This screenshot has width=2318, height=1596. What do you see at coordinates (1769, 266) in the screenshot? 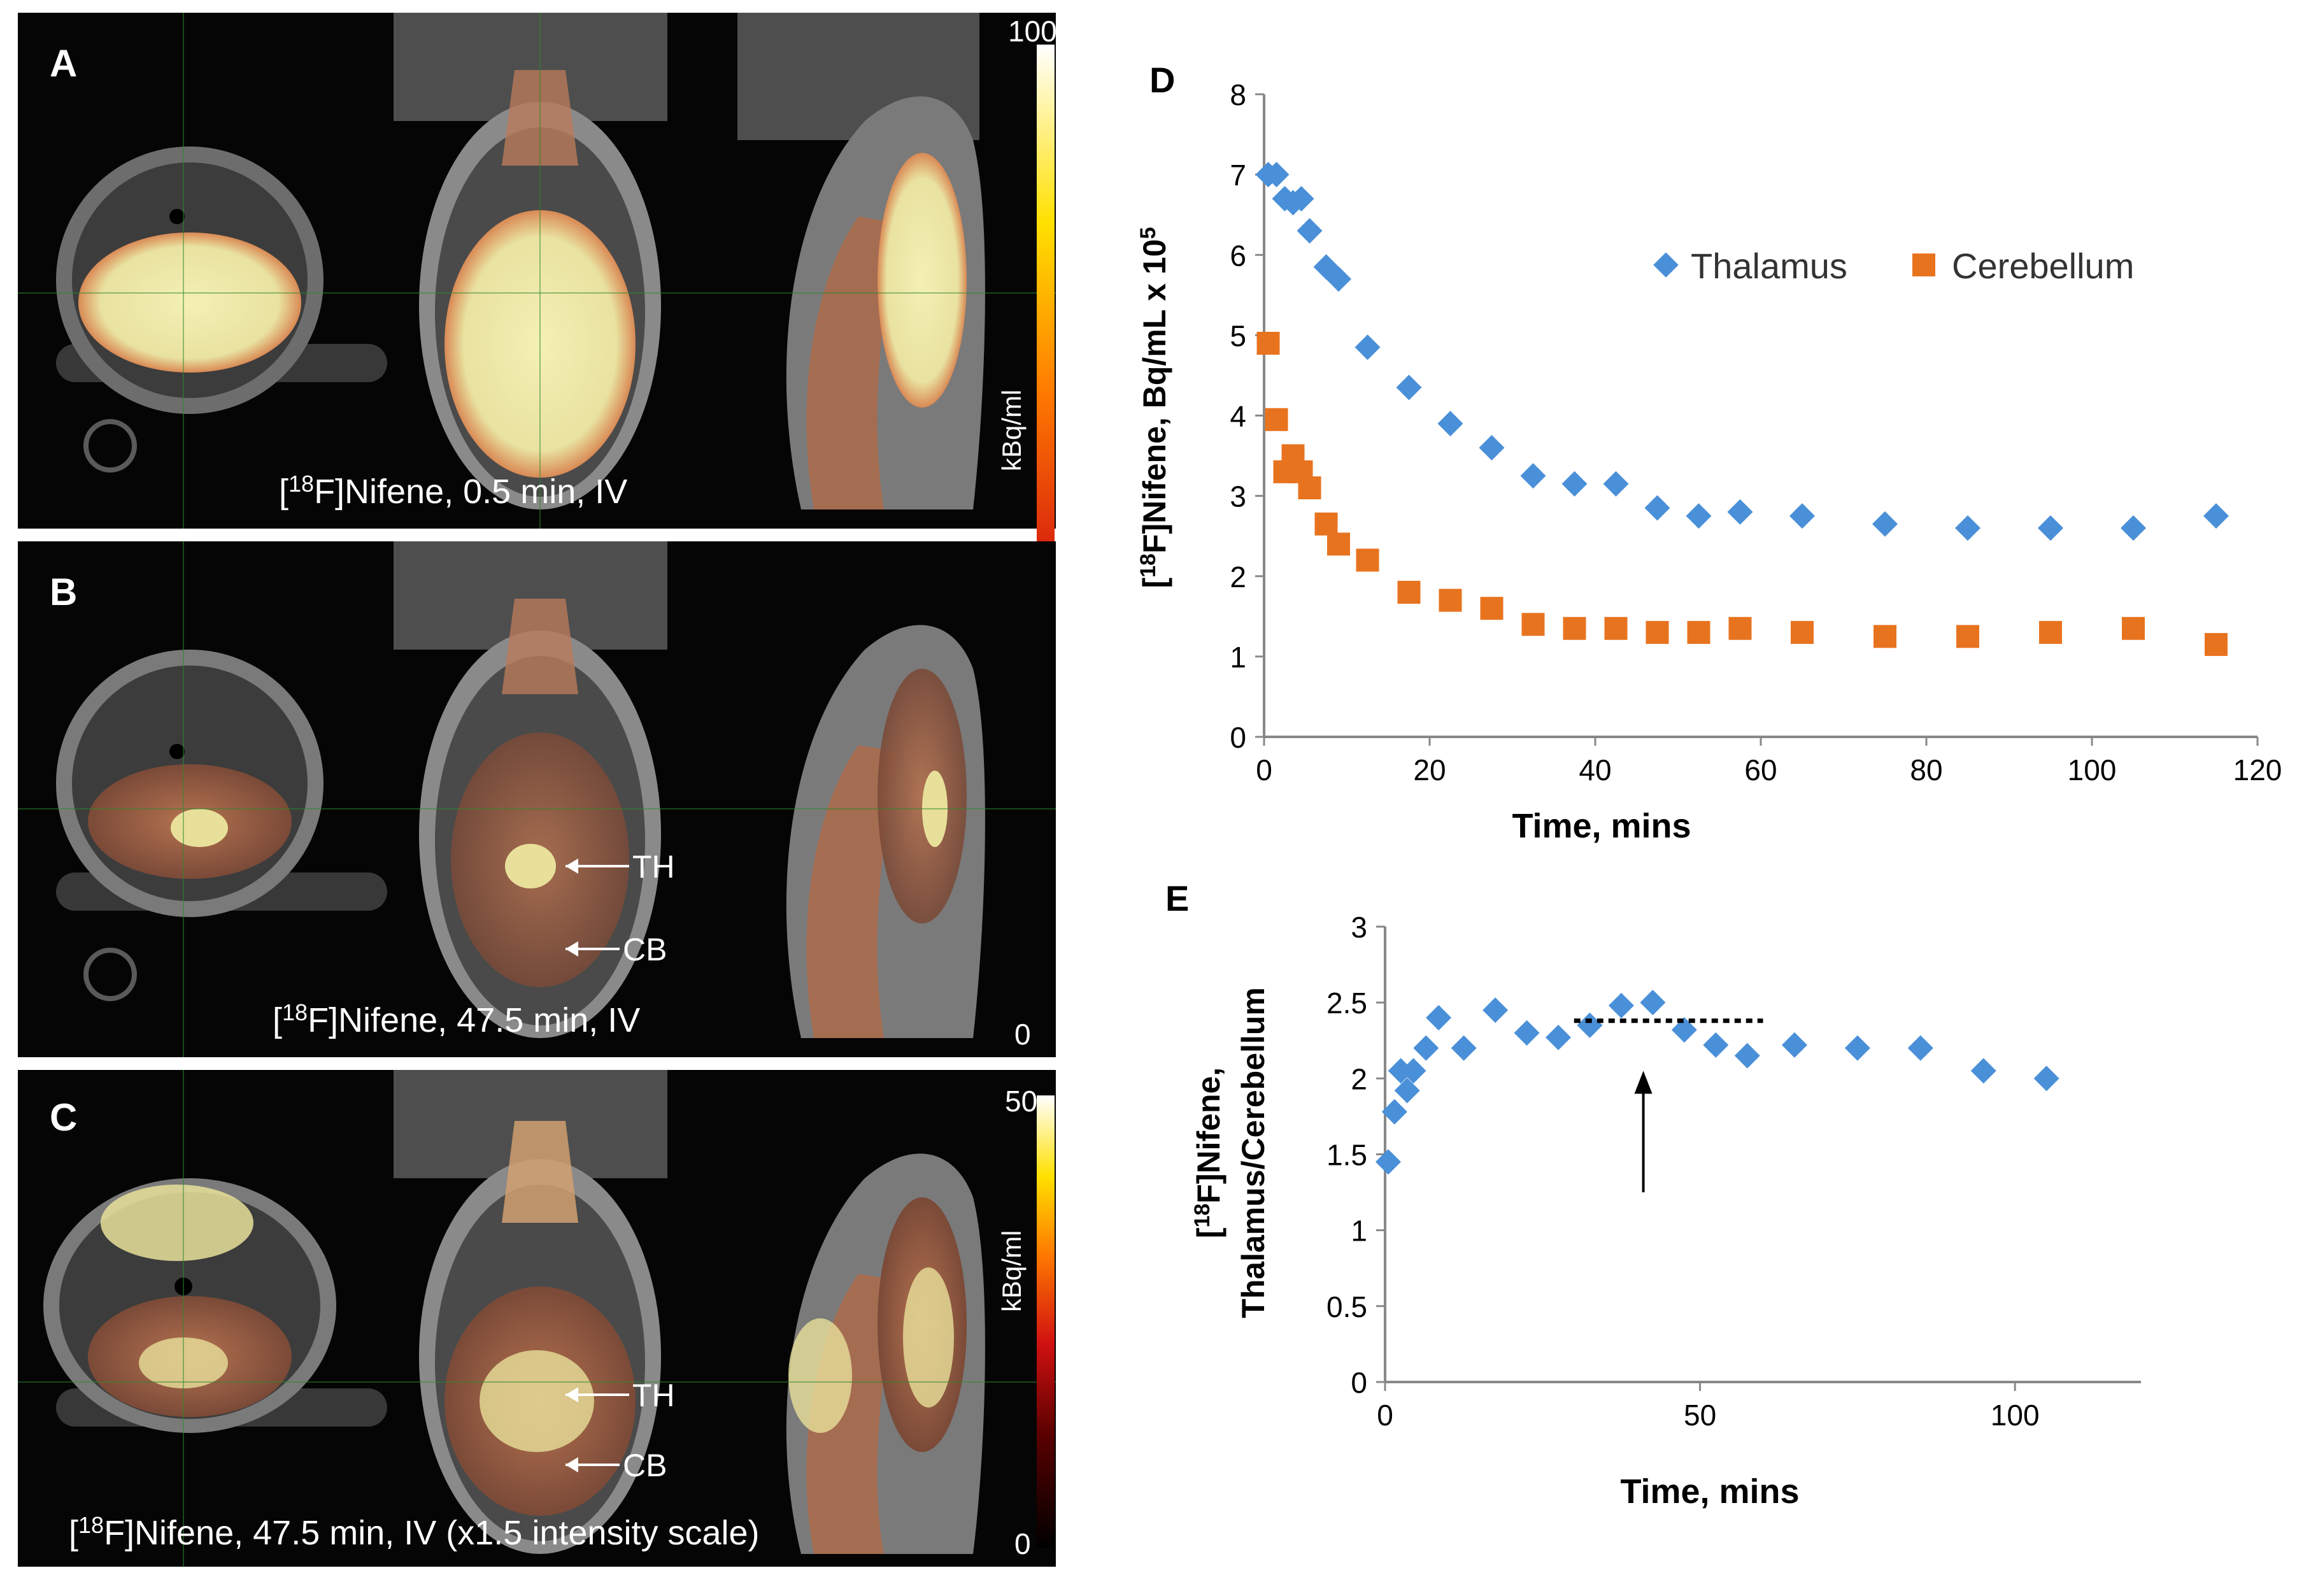
I see `legend-thalamus-label: Thalamus` at bounding box center [1769, 266].